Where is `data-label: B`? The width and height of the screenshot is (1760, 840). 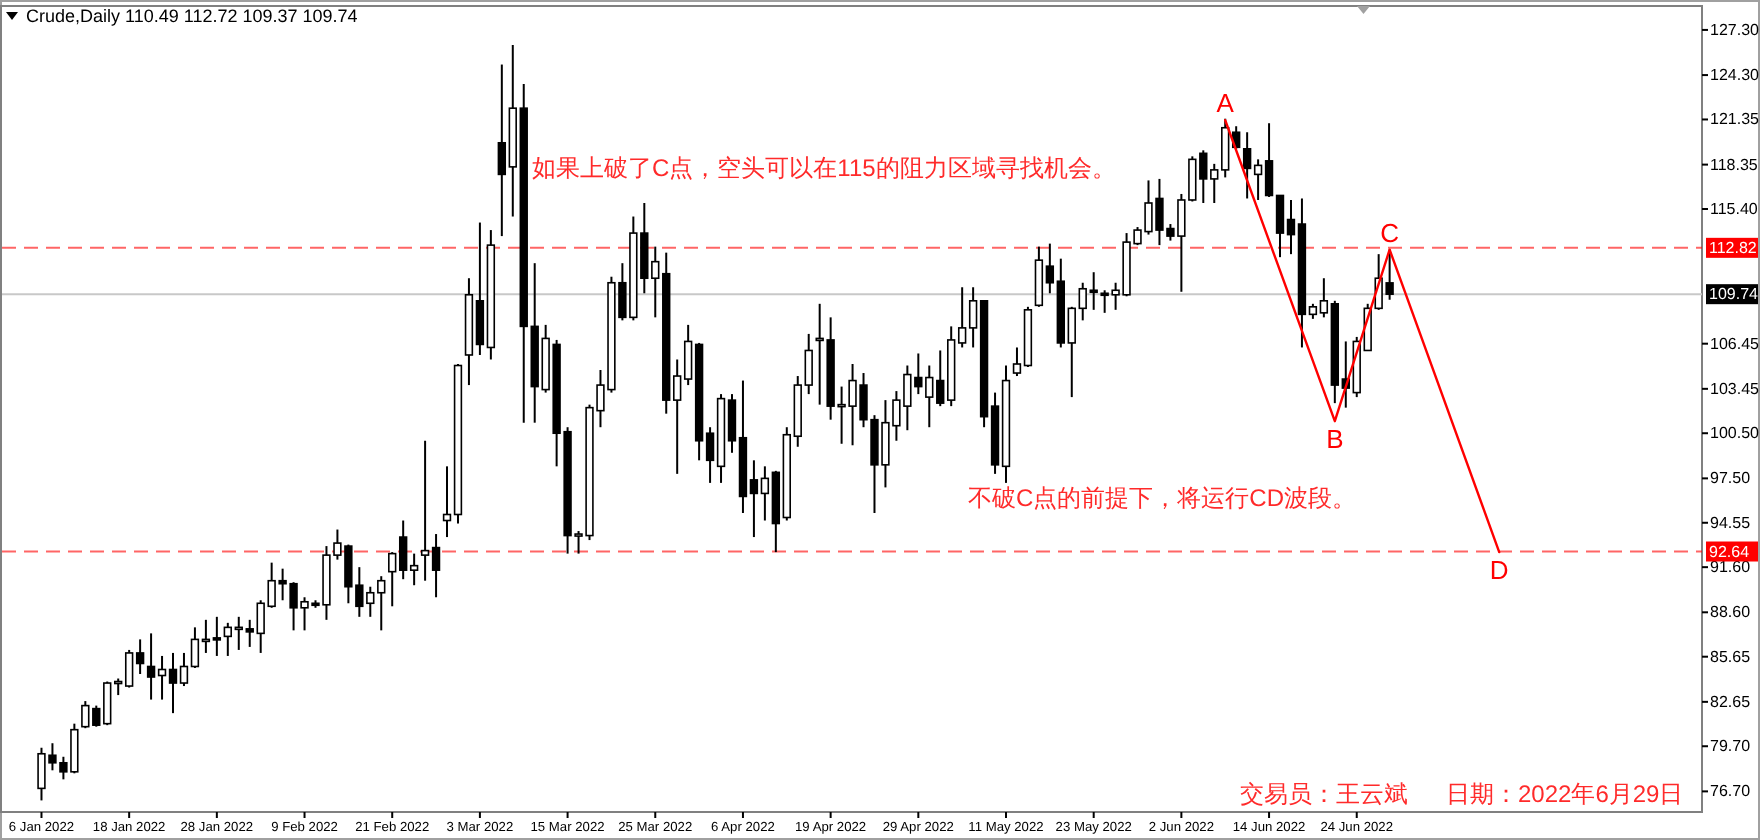 data-label: B is located at coordinates (1335, 439).